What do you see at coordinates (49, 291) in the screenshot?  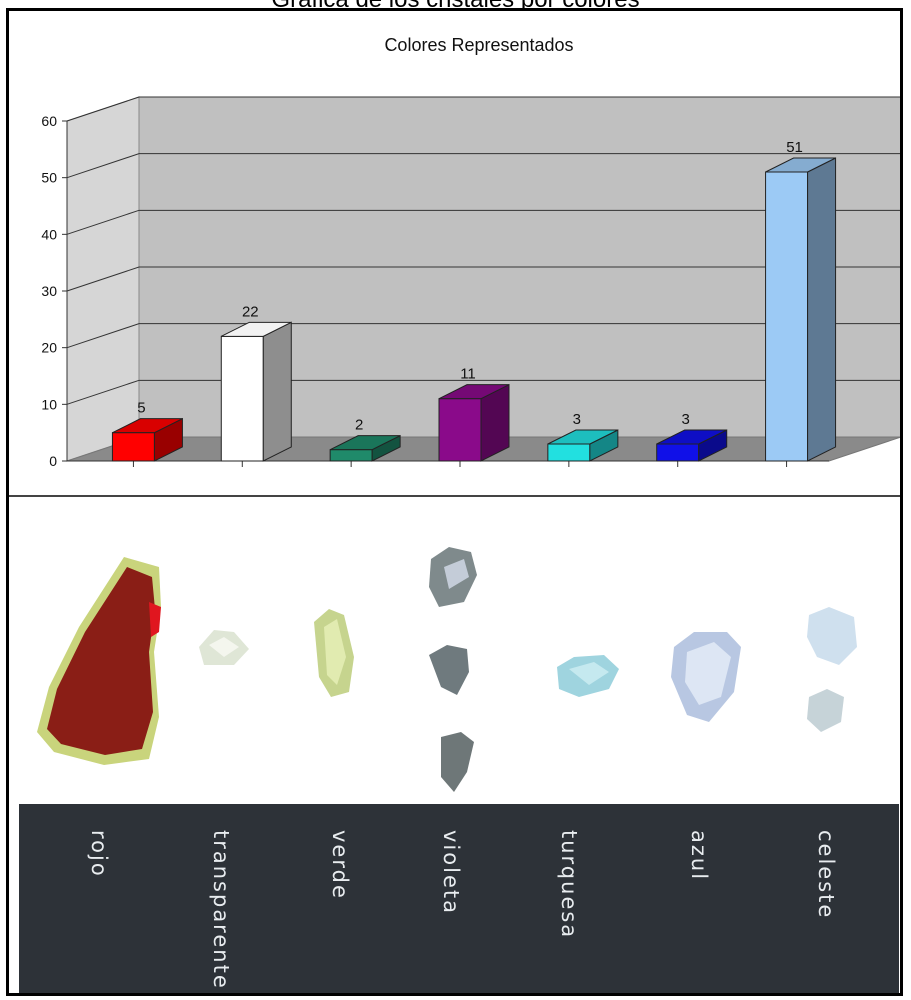 I see `y-tick-label: 30` at bounding box center [49, 291].